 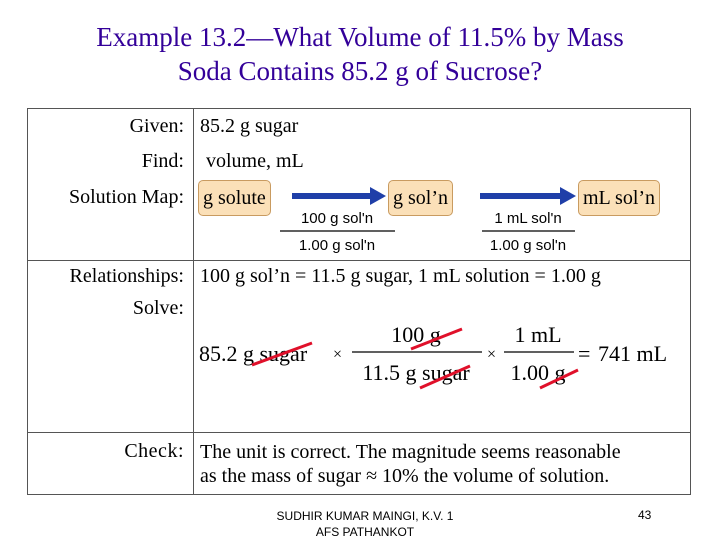 What do you see at coordinates (537, 334) in the screenshot?
I see `solve-f2-num: 1 mL` at bounding box center [537, 334].